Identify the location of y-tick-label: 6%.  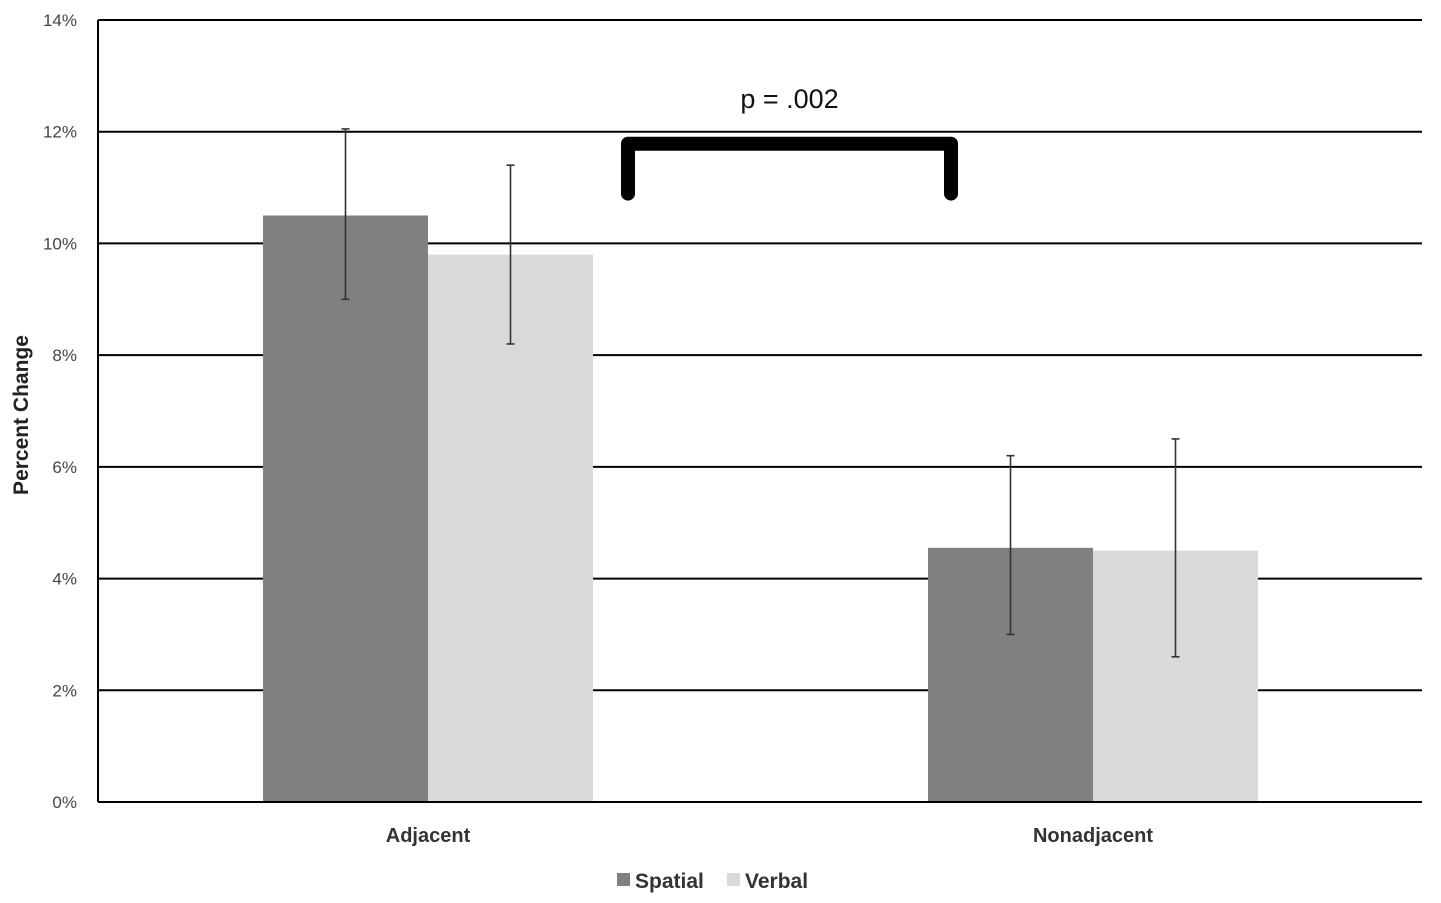
(64, 467).